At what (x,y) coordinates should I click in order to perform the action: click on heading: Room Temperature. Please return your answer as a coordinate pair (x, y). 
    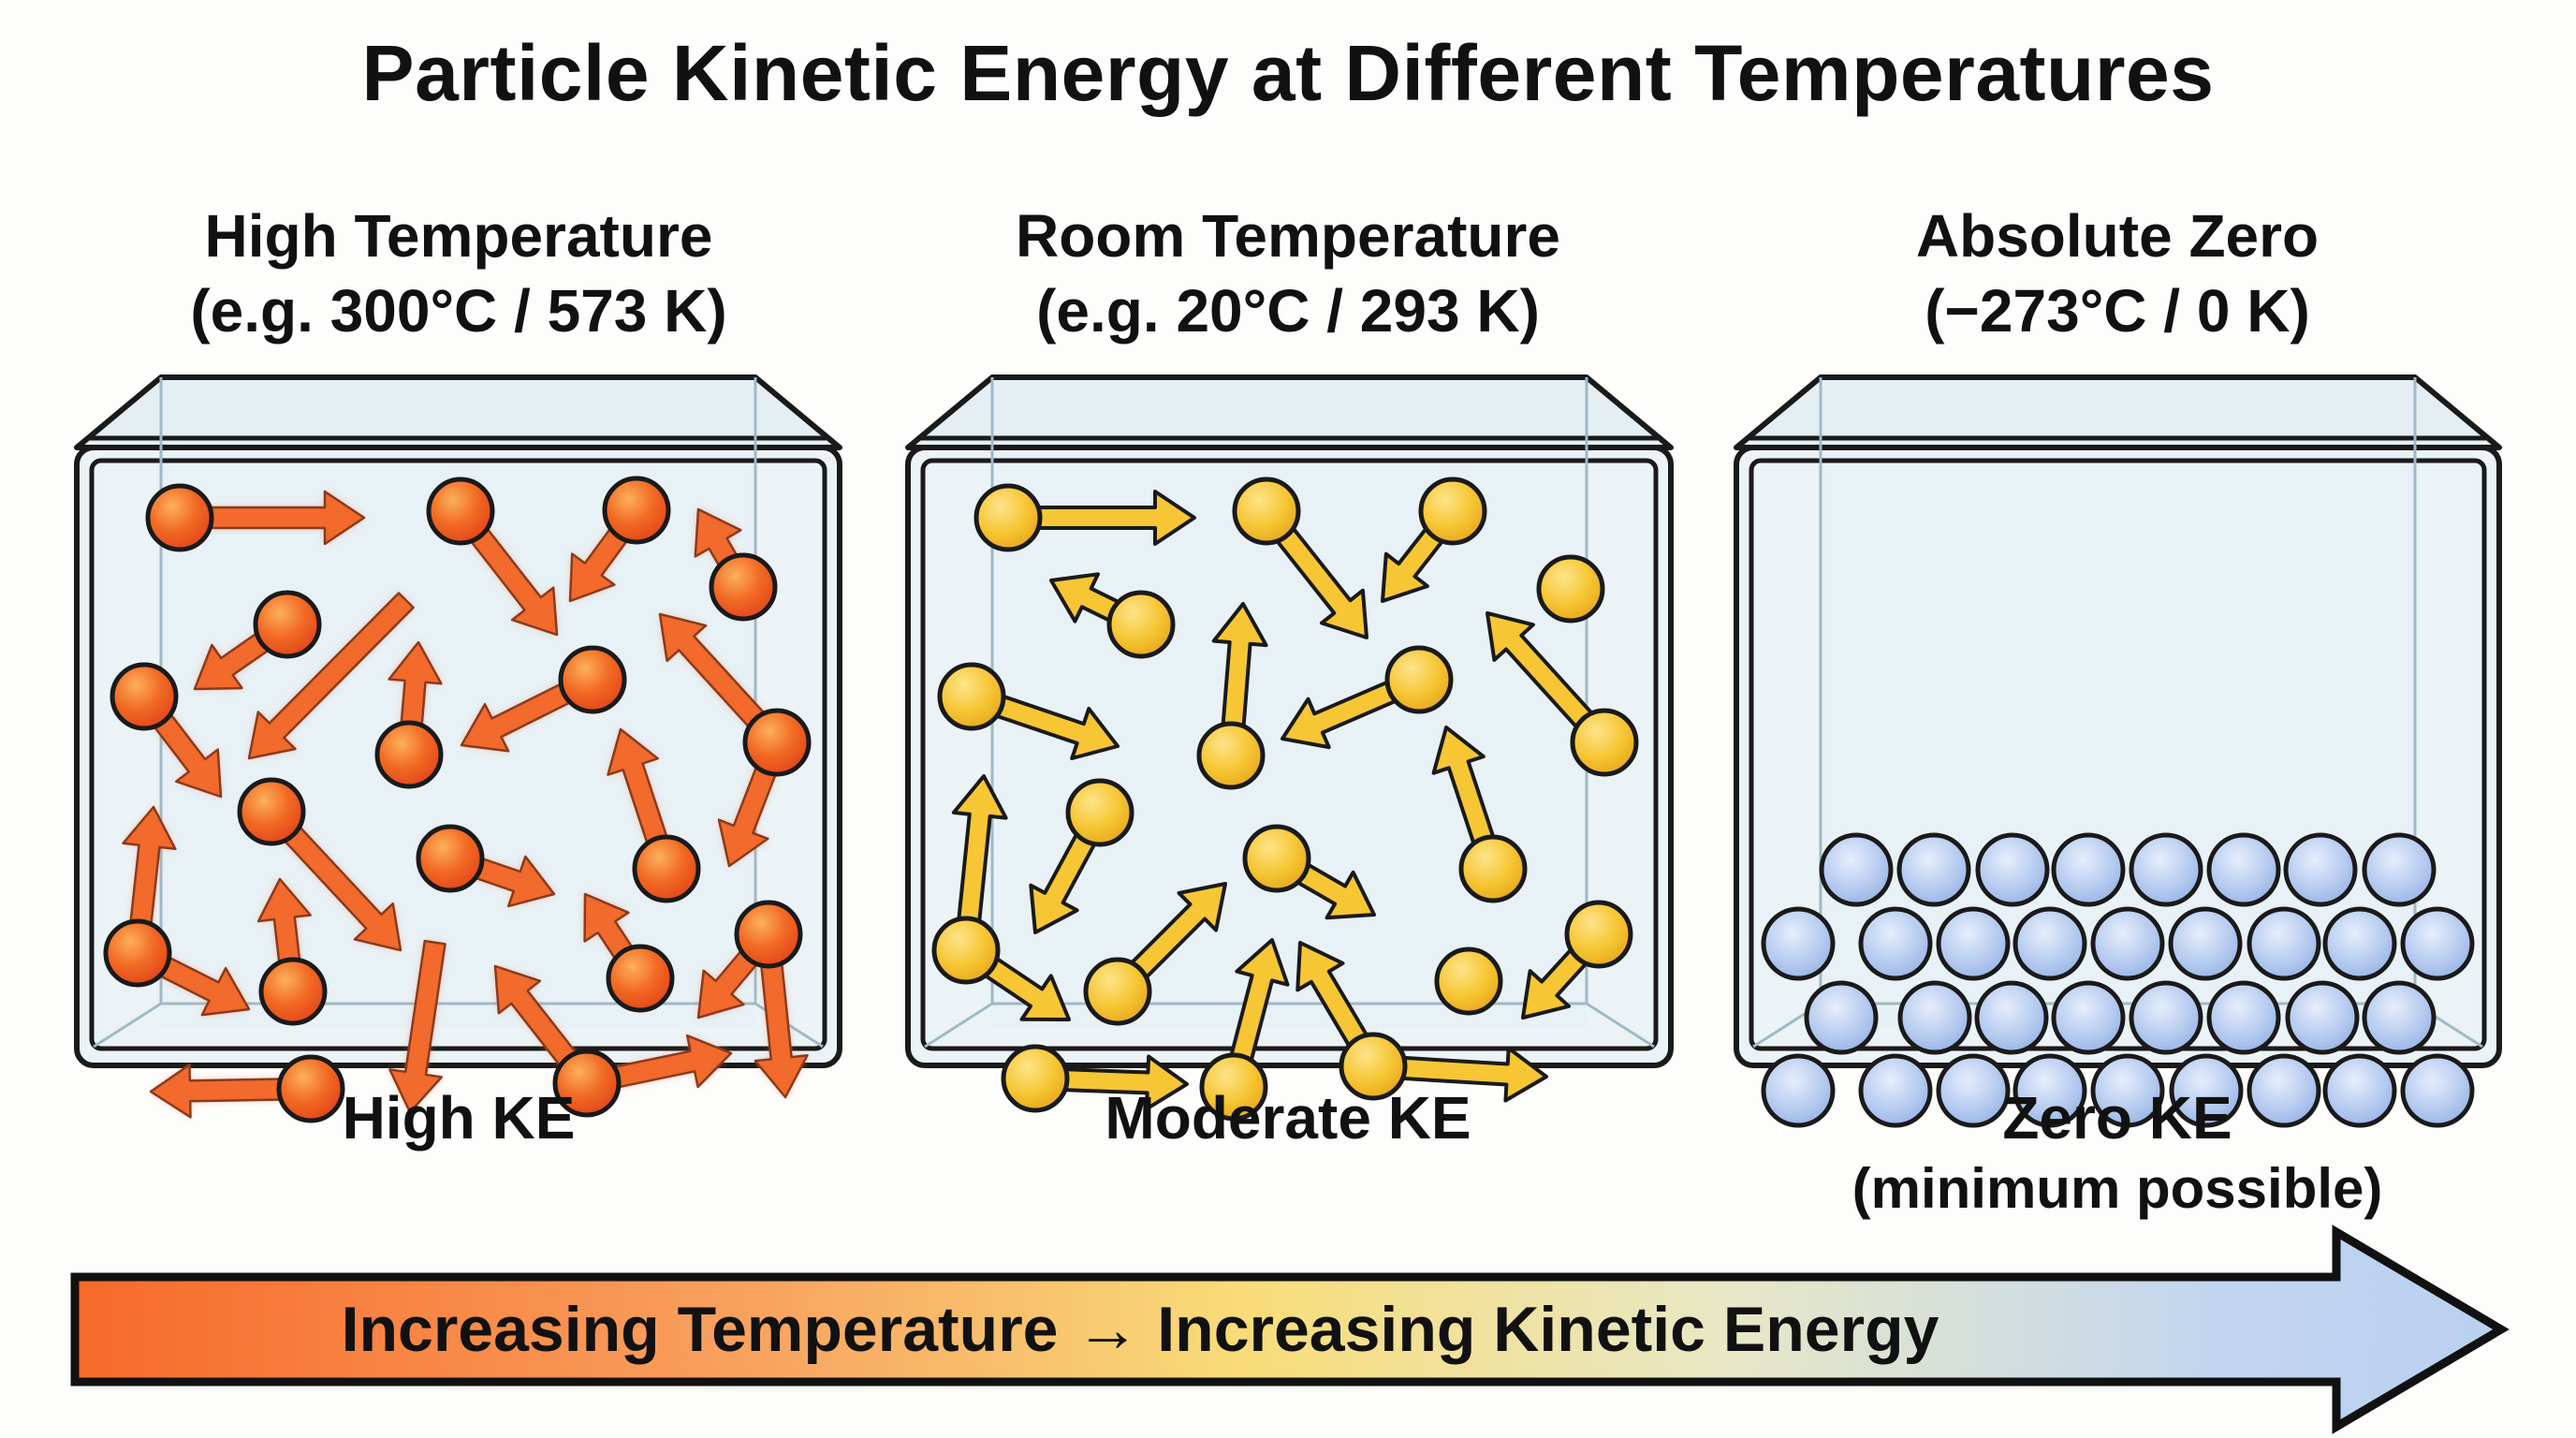
    Looking at the image, I should click on (1288, 236).